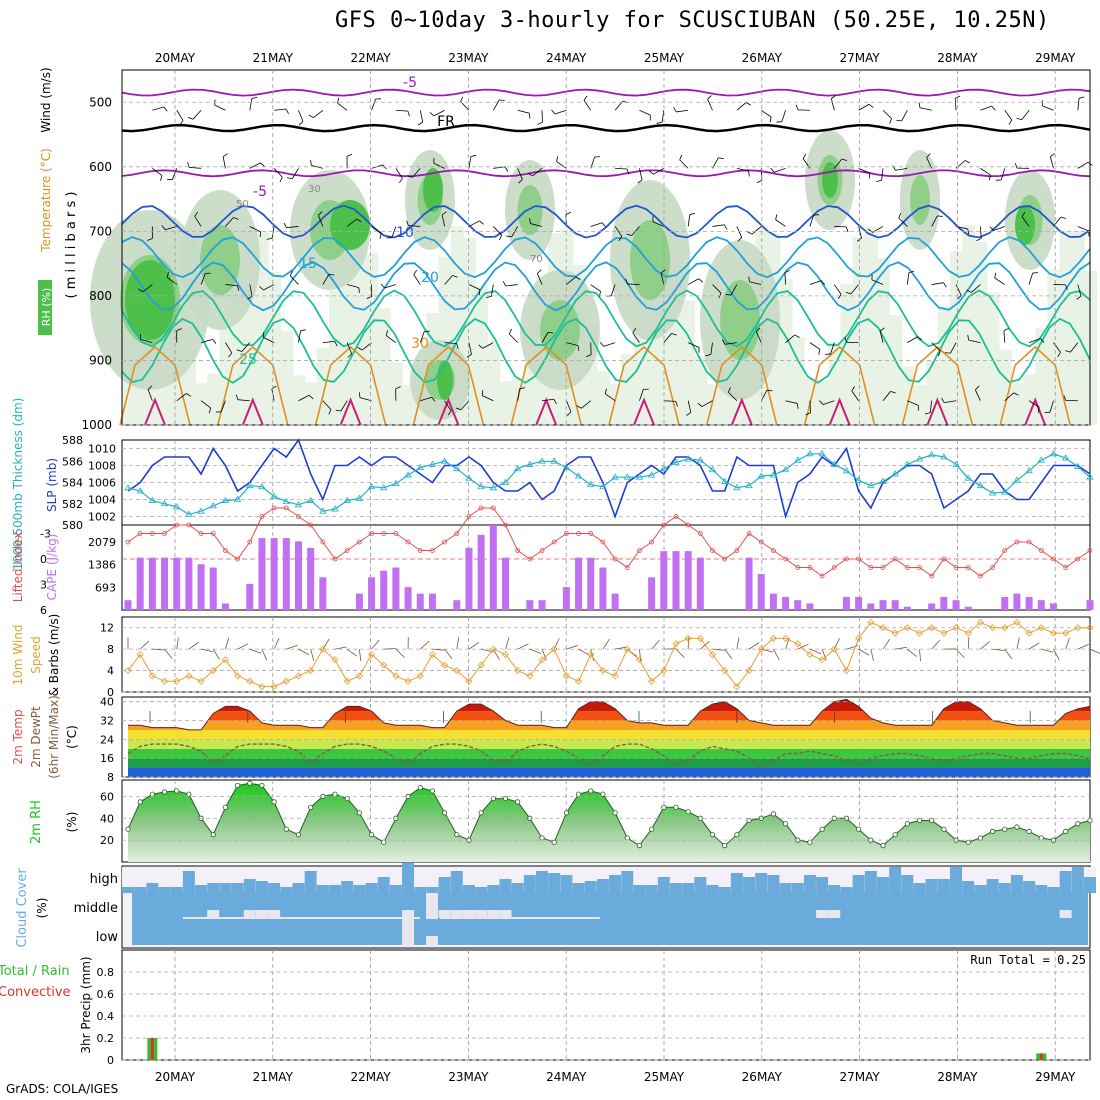 The width and height of the screenshot is (1100, 1100). What do you see at coordinates (152, 499) in the screenshot?
I see `thickness-marker` at bounding box center [152, 499].